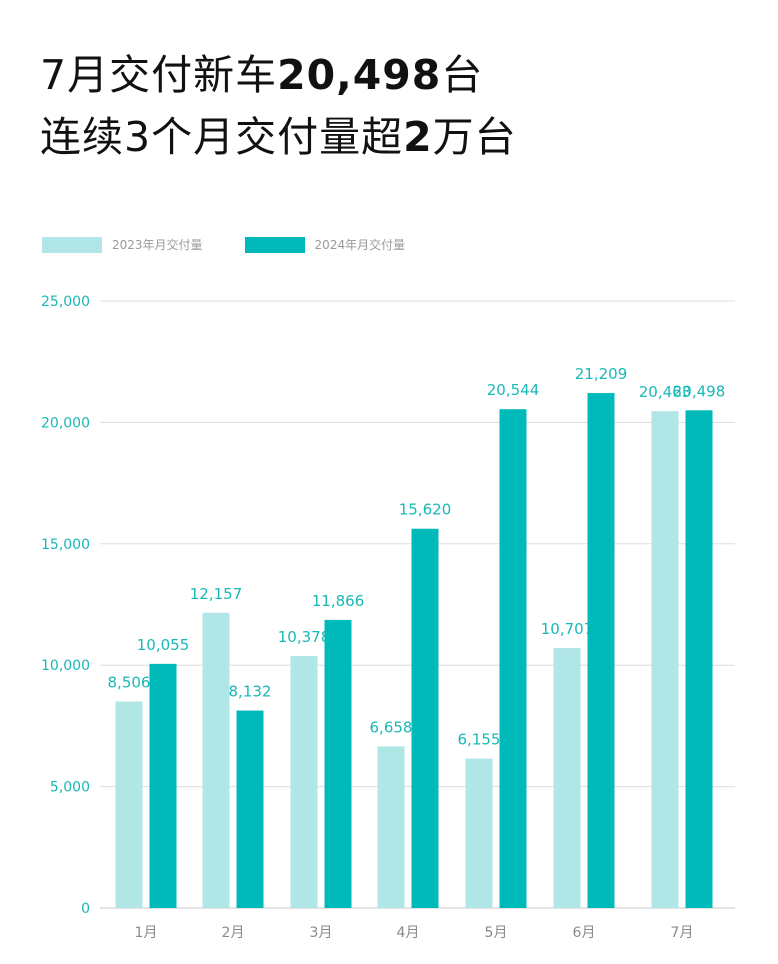 The width and height of the screenshot is (778, 964). What do you see at coordinates (65, 545) in the screenshot?
I see `y-tick-label: 15,000` at bounding box center [65, 545].